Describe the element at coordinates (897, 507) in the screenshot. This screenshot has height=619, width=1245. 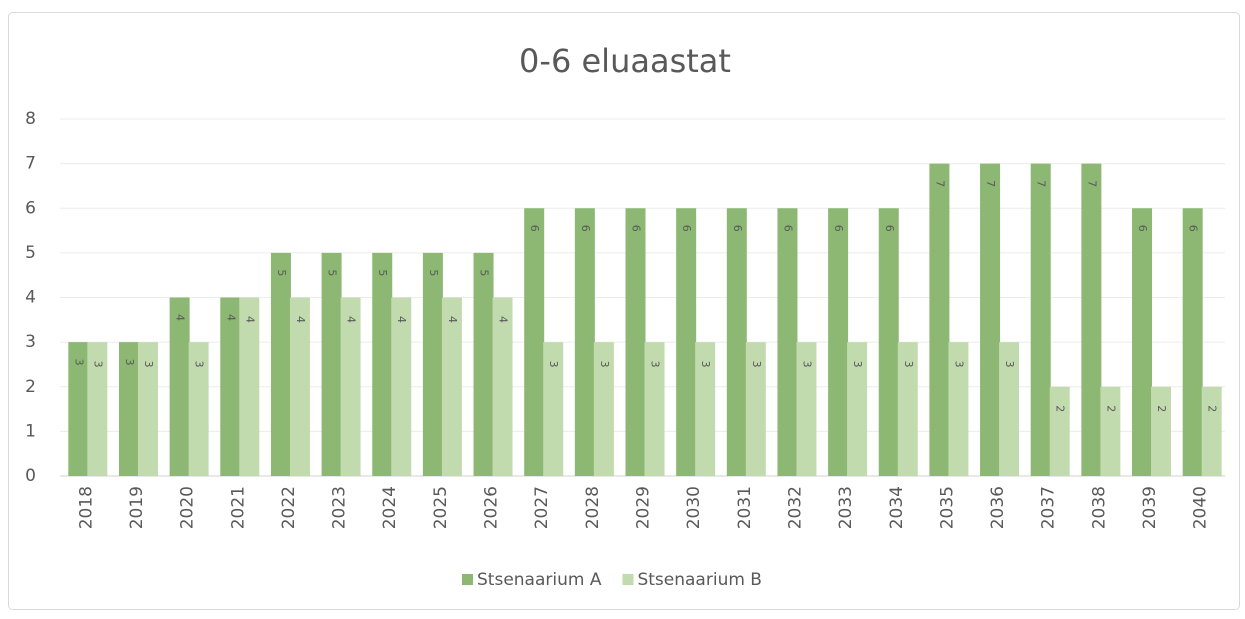
I see `x-tick-label: 2034` at that location.